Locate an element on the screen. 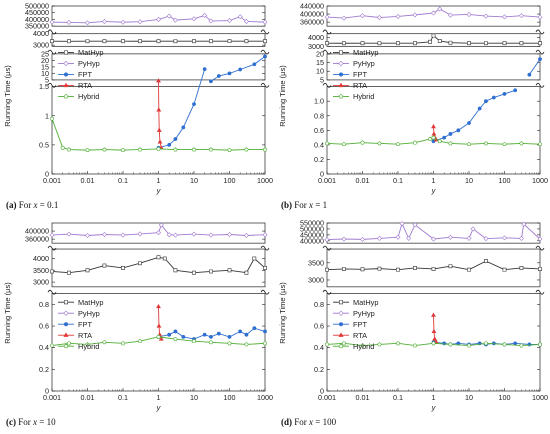 The image size is (550, 434). y-tick-label: 20 is located at coordinates (45, 60).